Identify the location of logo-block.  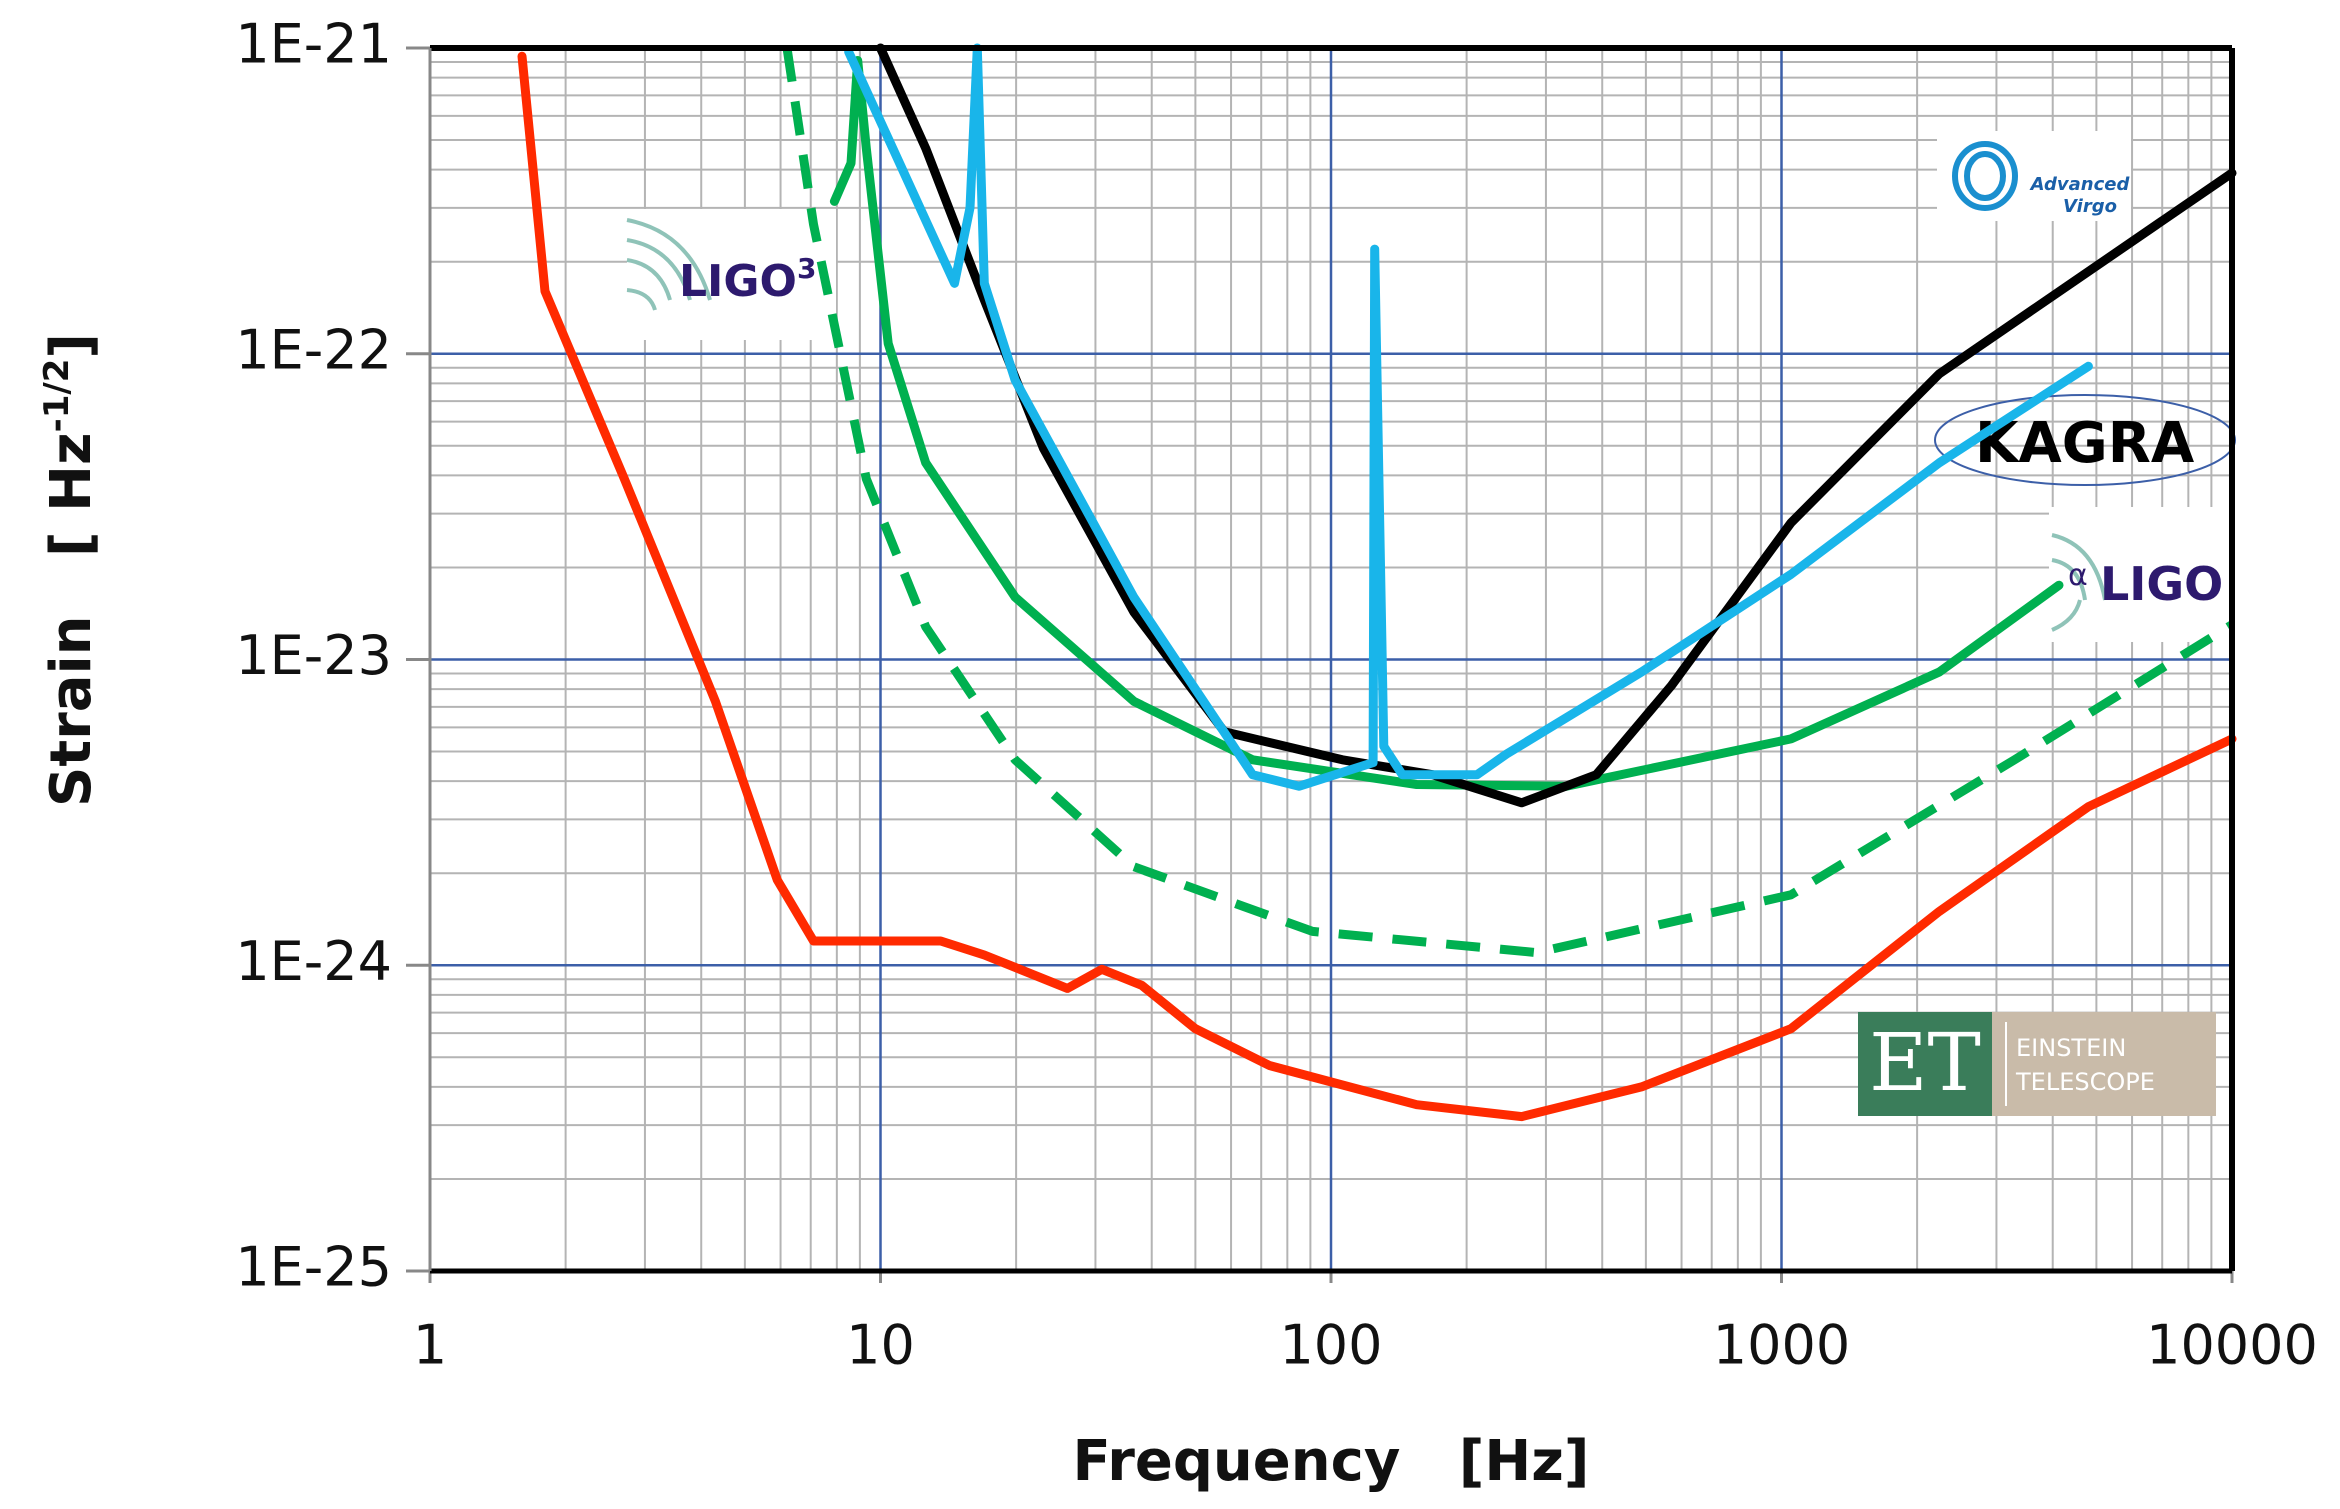
(1925, 1064).